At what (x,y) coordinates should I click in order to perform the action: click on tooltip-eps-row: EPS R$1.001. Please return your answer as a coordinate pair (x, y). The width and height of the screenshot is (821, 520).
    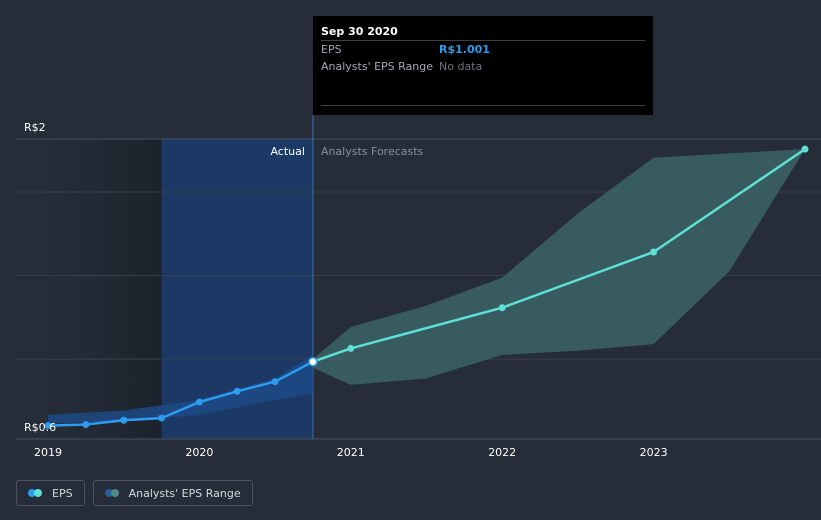
    Looking at the image, I should click on (483, 49).